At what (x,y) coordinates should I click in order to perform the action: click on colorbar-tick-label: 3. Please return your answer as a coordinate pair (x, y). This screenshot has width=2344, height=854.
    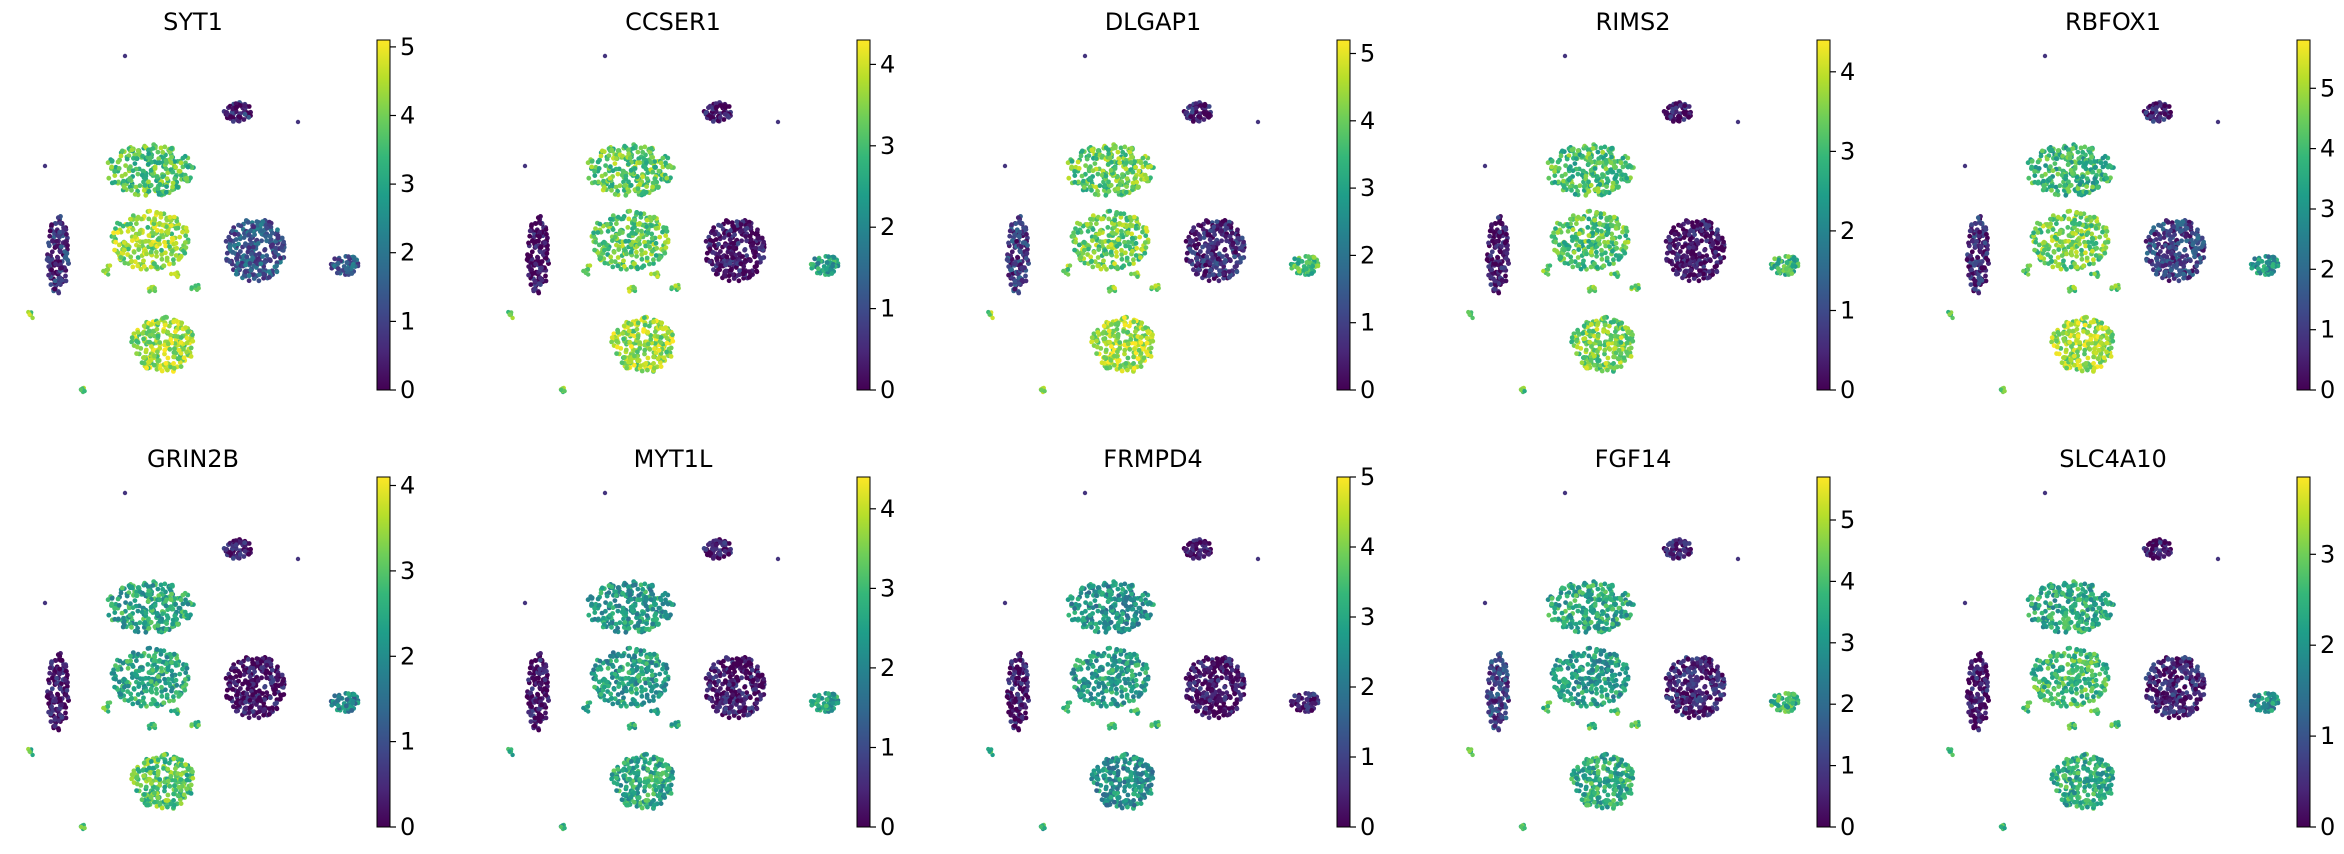
    Looking at the image, I should click on (887, 146).